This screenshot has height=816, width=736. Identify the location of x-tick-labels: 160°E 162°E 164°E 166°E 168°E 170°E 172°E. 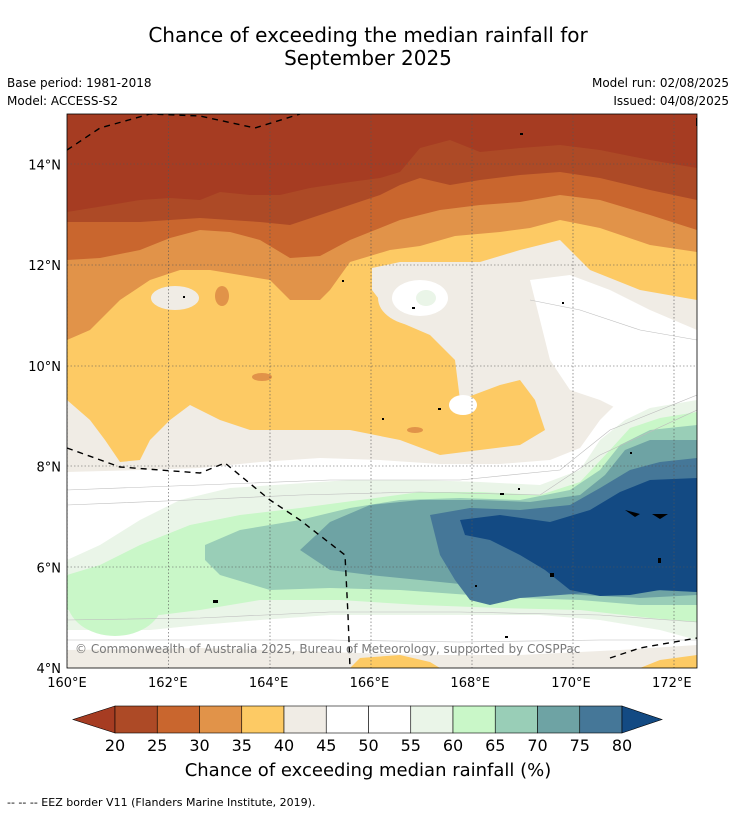
(369, 683).